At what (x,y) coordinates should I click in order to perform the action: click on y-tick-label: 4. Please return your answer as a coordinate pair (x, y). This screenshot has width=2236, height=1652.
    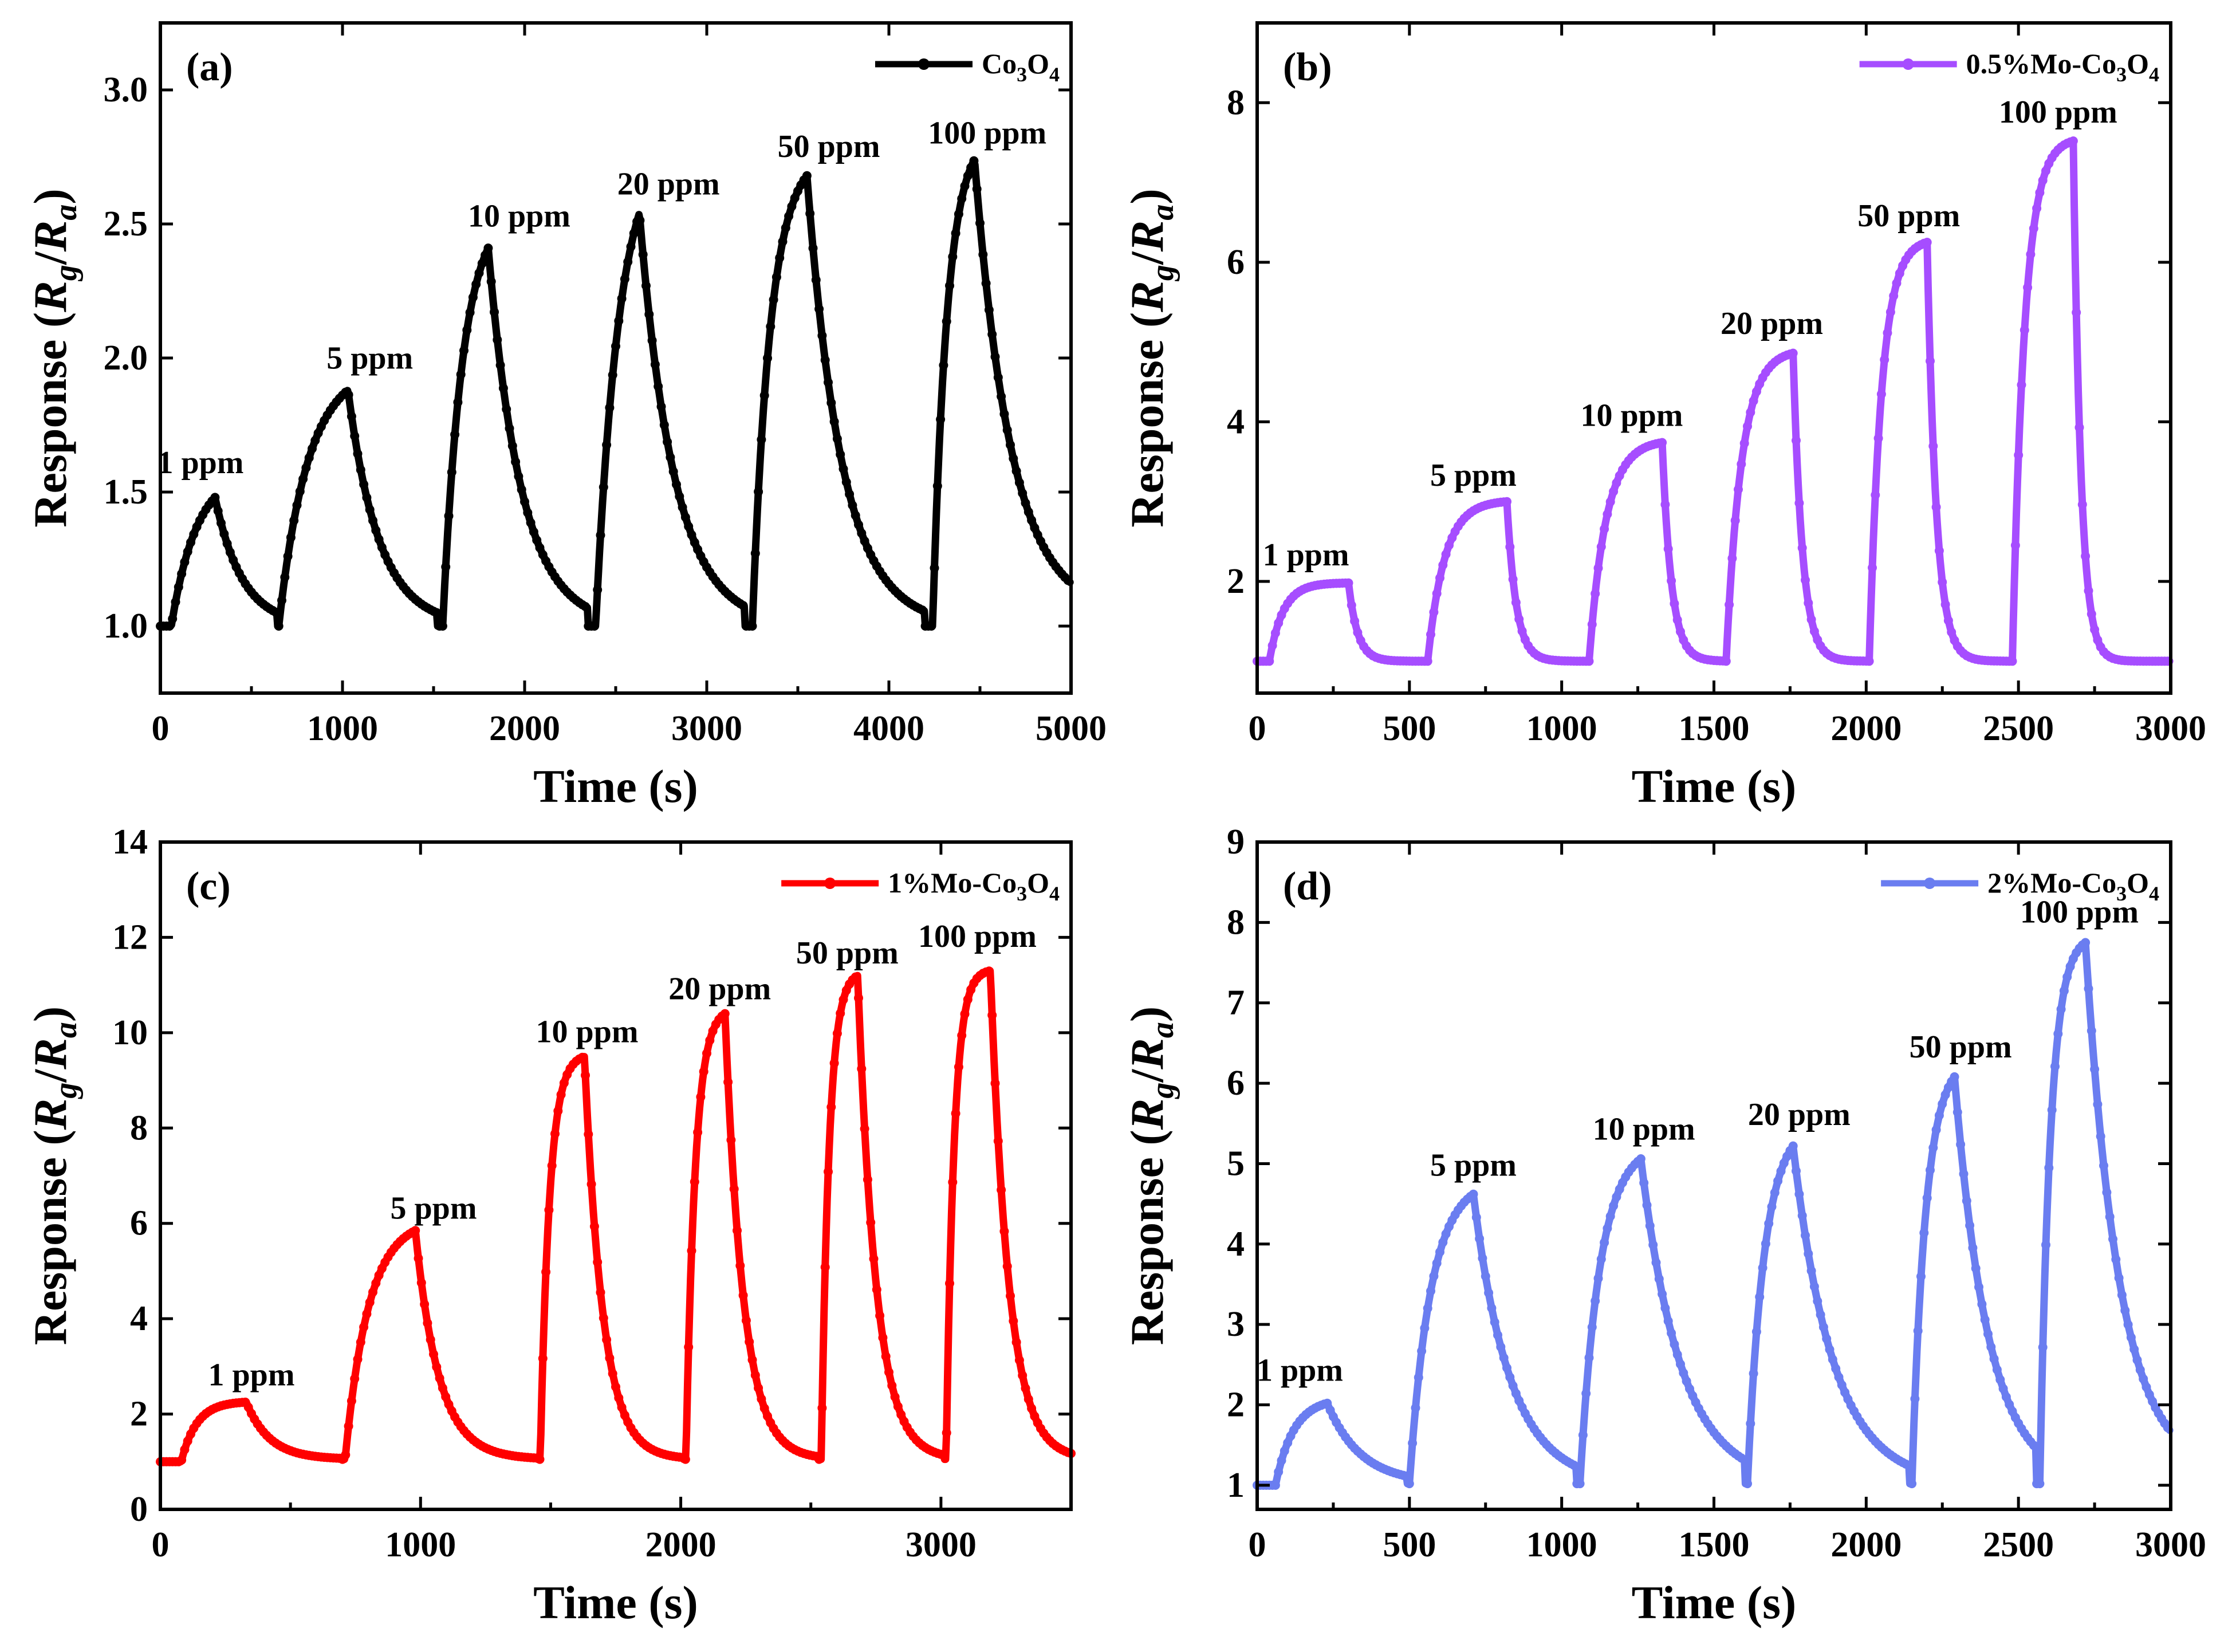
    Looking at the image, I should click on (1236, 421).